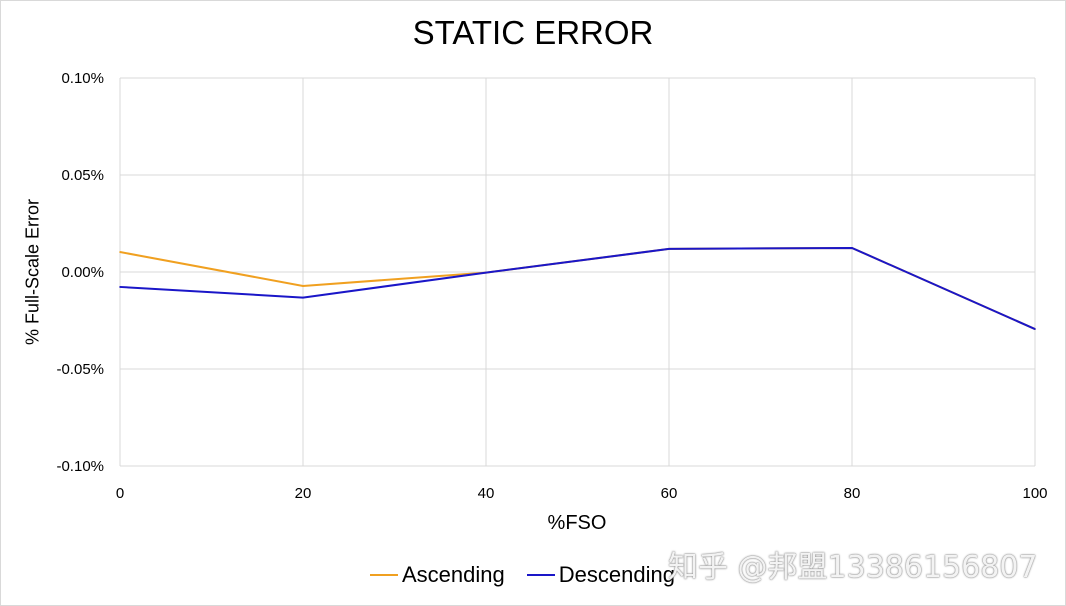  What do you see at coordinates (616, 574) in the screenshot?
I see `legend-label: Descending` at bounding box center [616, 574].